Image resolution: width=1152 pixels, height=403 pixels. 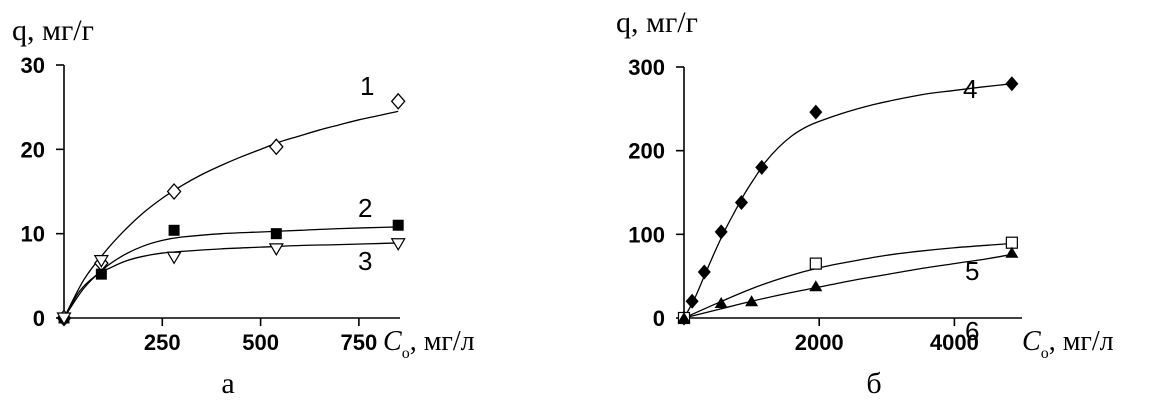 What do you see at coordinates (365, 208) in the screenshot?
I see `curve-label-2: 2` at bounding box center [365, 208].